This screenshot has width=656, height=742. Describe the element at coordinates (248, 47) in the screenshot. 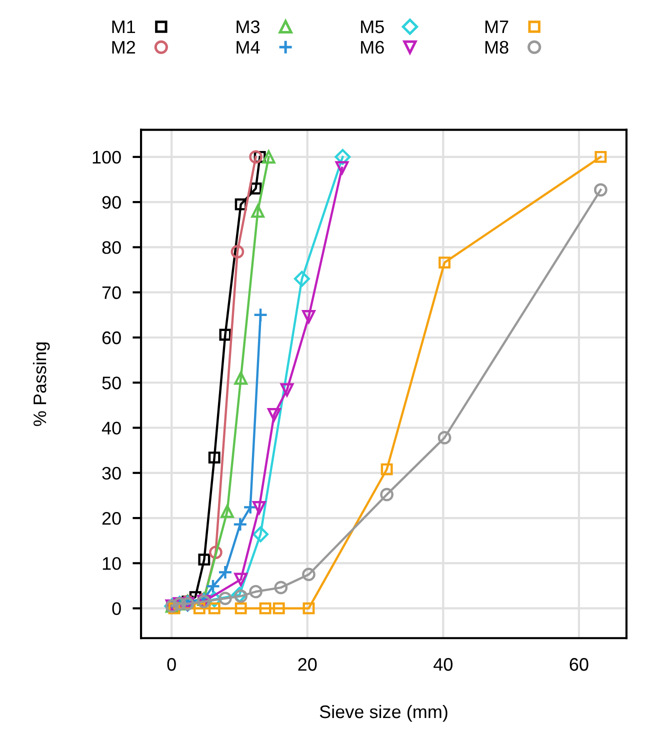

I see `legend-label: M4` at that location.